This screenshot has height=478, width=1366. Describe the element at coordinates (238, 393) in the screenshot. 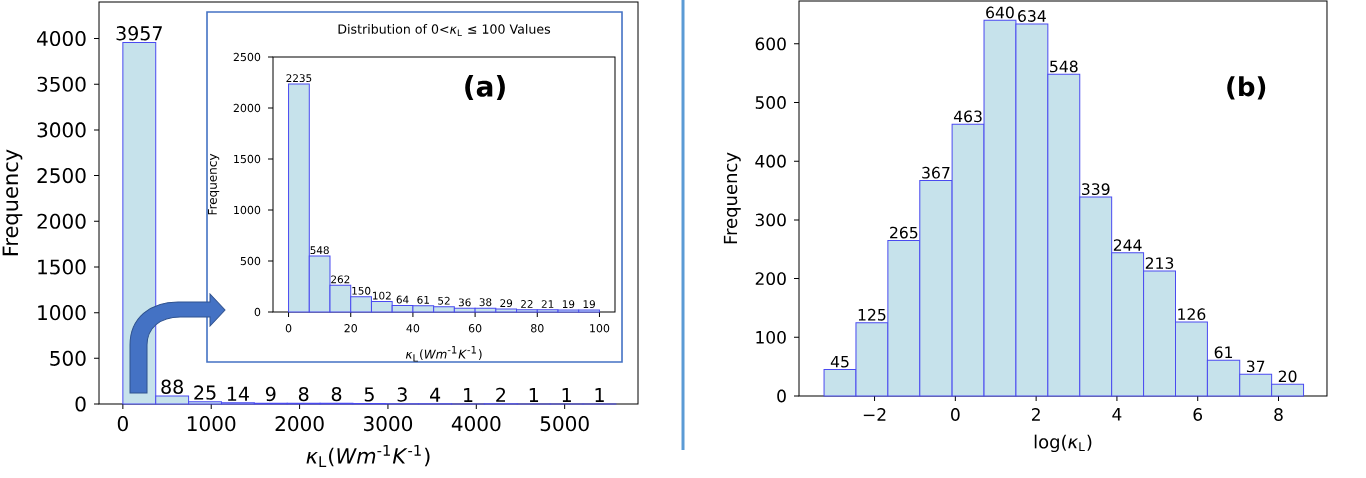

I see `data-label: 14` at that location.